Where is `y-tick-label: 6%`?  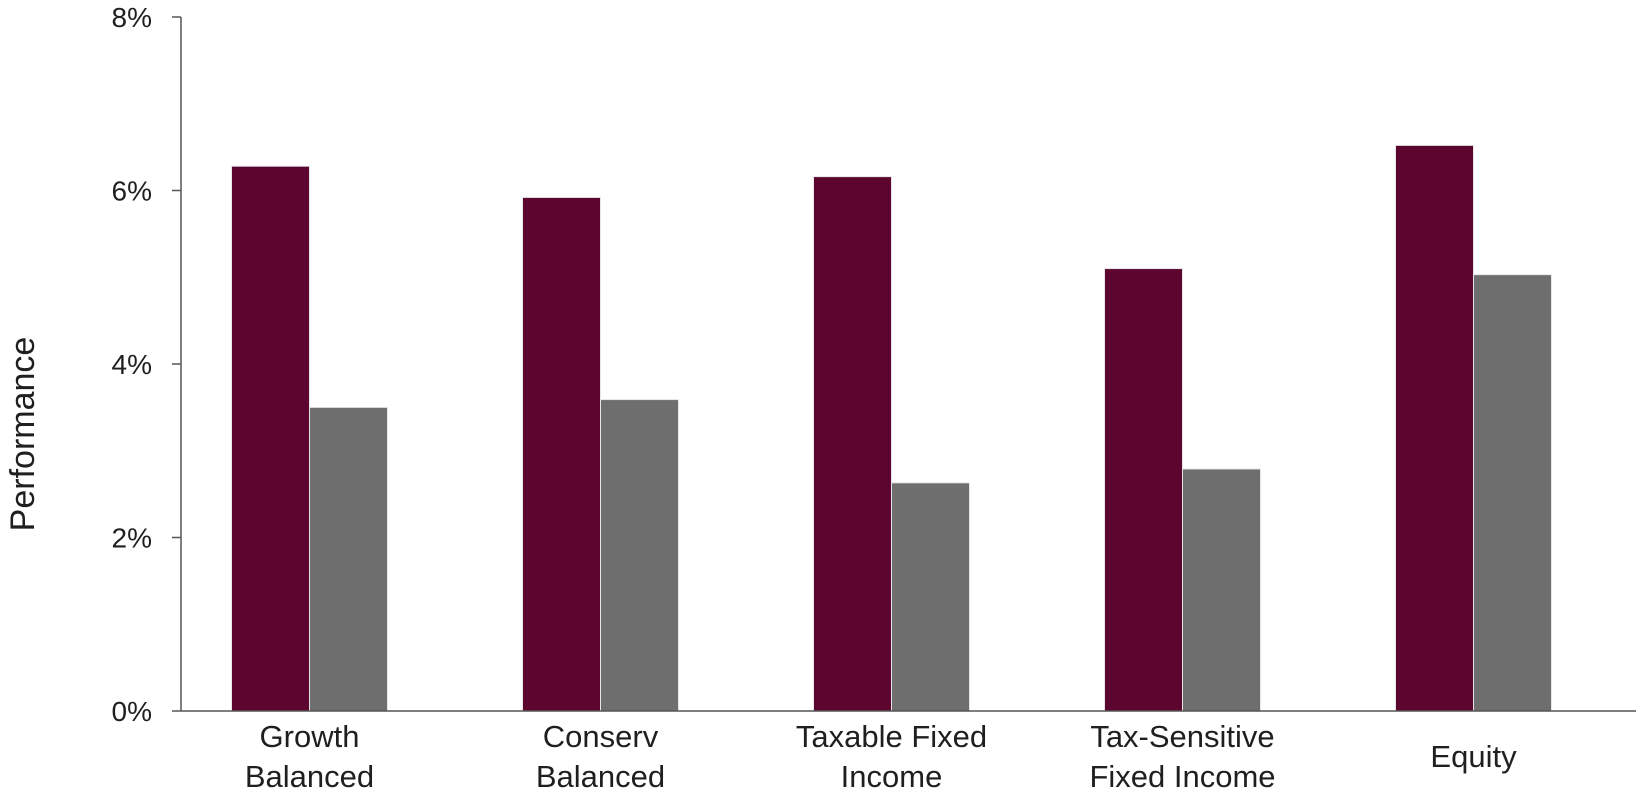 y-tick-label: 6% is located at coordinates (132, 191).